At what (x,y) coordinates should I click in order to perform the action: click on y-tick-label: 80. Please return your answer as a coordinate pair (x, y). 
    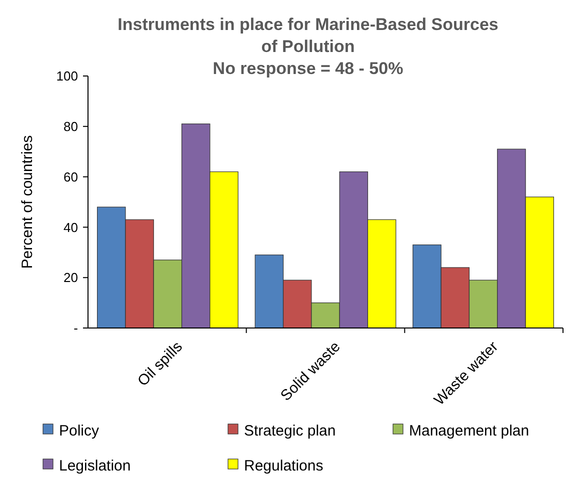
    Looking at the image, I should click on (71, 126).